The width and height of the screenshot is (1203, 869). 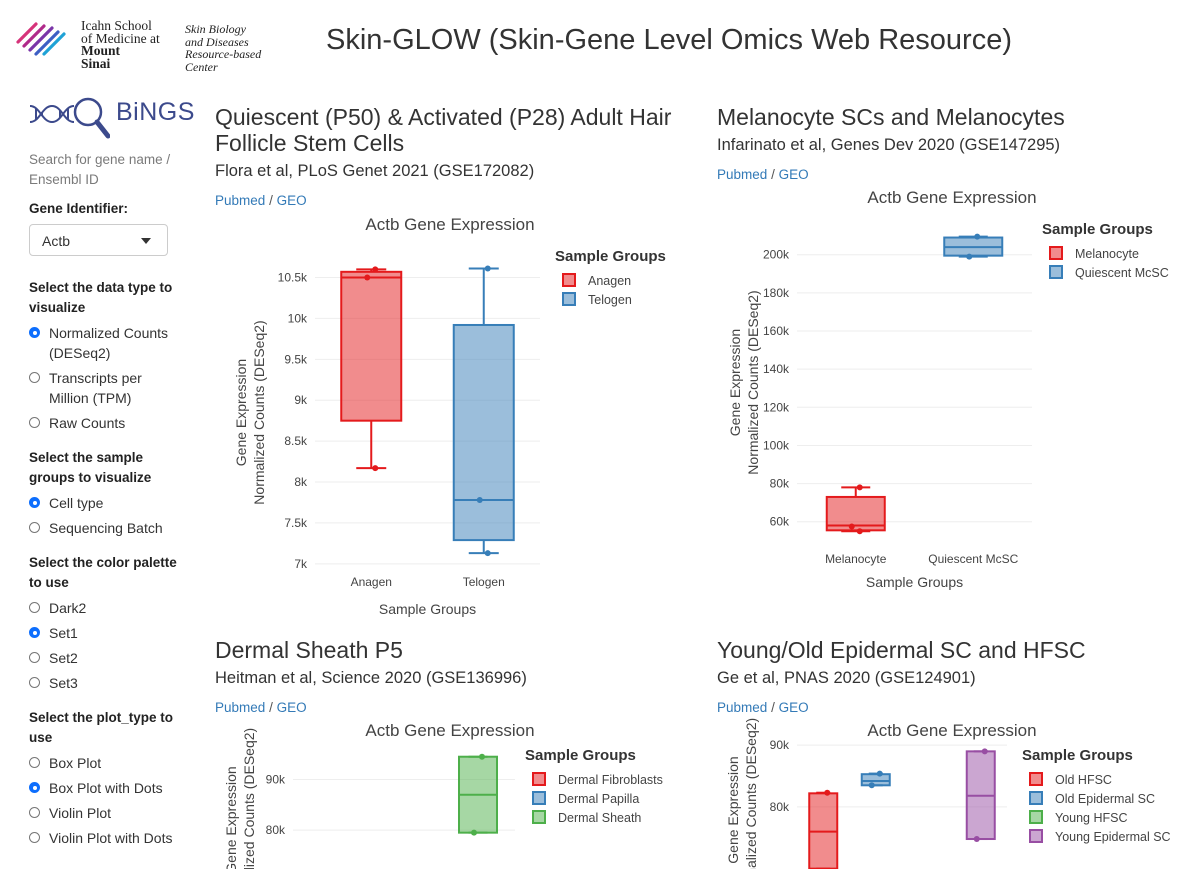 What do you see at coordinates (104, 813) in the screenshot?
I see `radio-violin-plot: Violin Plot` at bounding box center [104, 813].